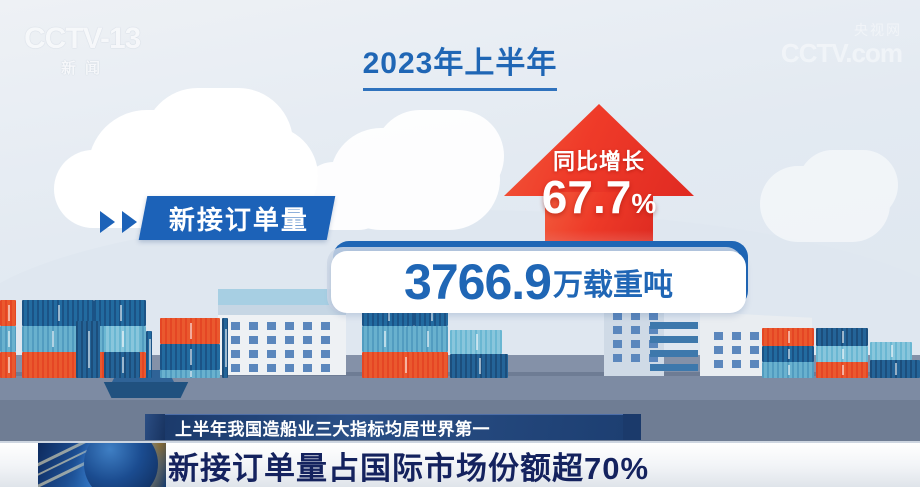 The height and width of the screenshot is (487, 920). I want to click on growth-value: 67.7%, so click(599, 197).